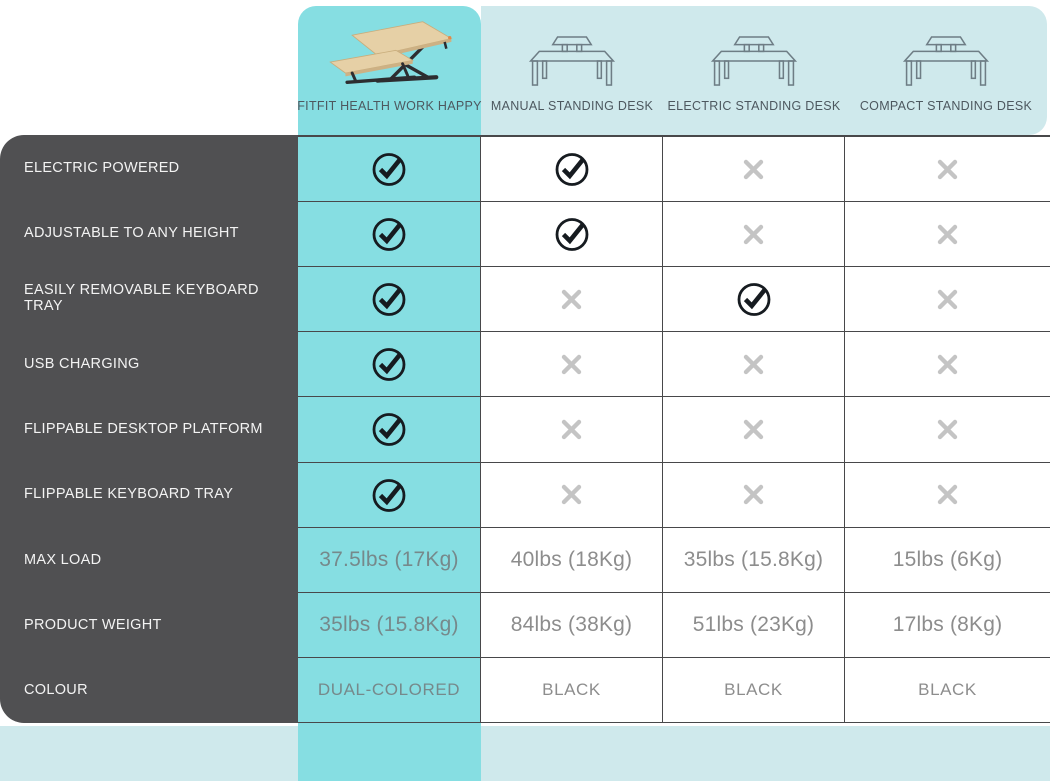  I want to click on competitor-header-band, so click(764, 70).